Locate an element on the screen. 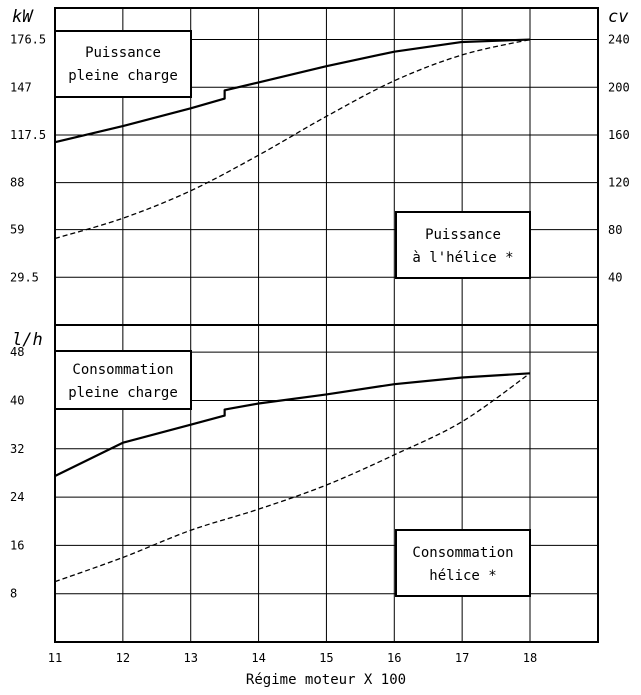 This screenshot has height=695, width=641. x-tick-label: 13 is located at coordinates (190, 658).